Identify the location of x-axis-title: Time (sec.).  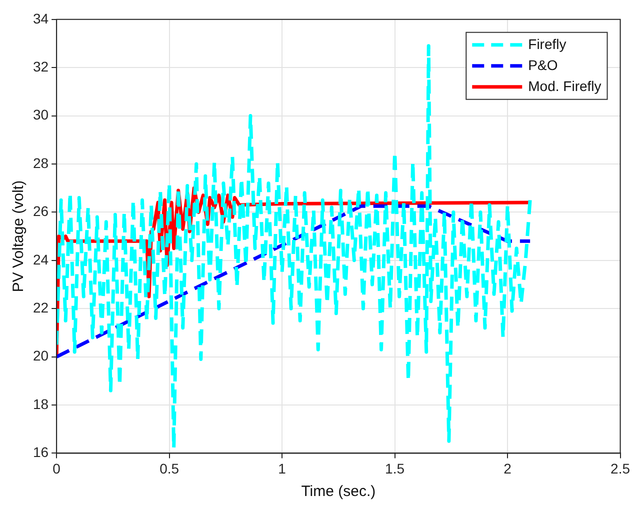
(338, 491).